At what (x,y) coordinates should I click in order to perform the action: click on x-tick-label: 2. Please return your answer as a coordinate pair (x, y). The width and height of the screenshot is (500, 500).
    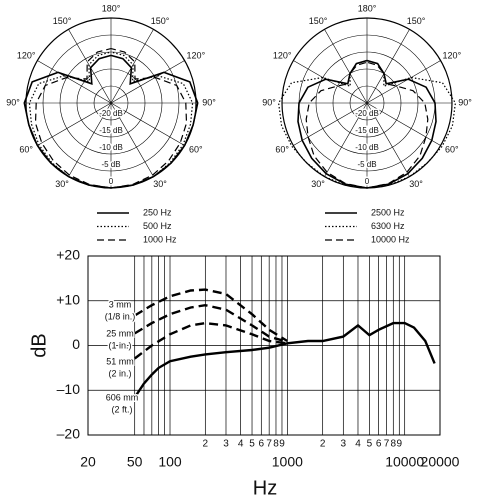
    Looking at the image, I should click on (206, 444).